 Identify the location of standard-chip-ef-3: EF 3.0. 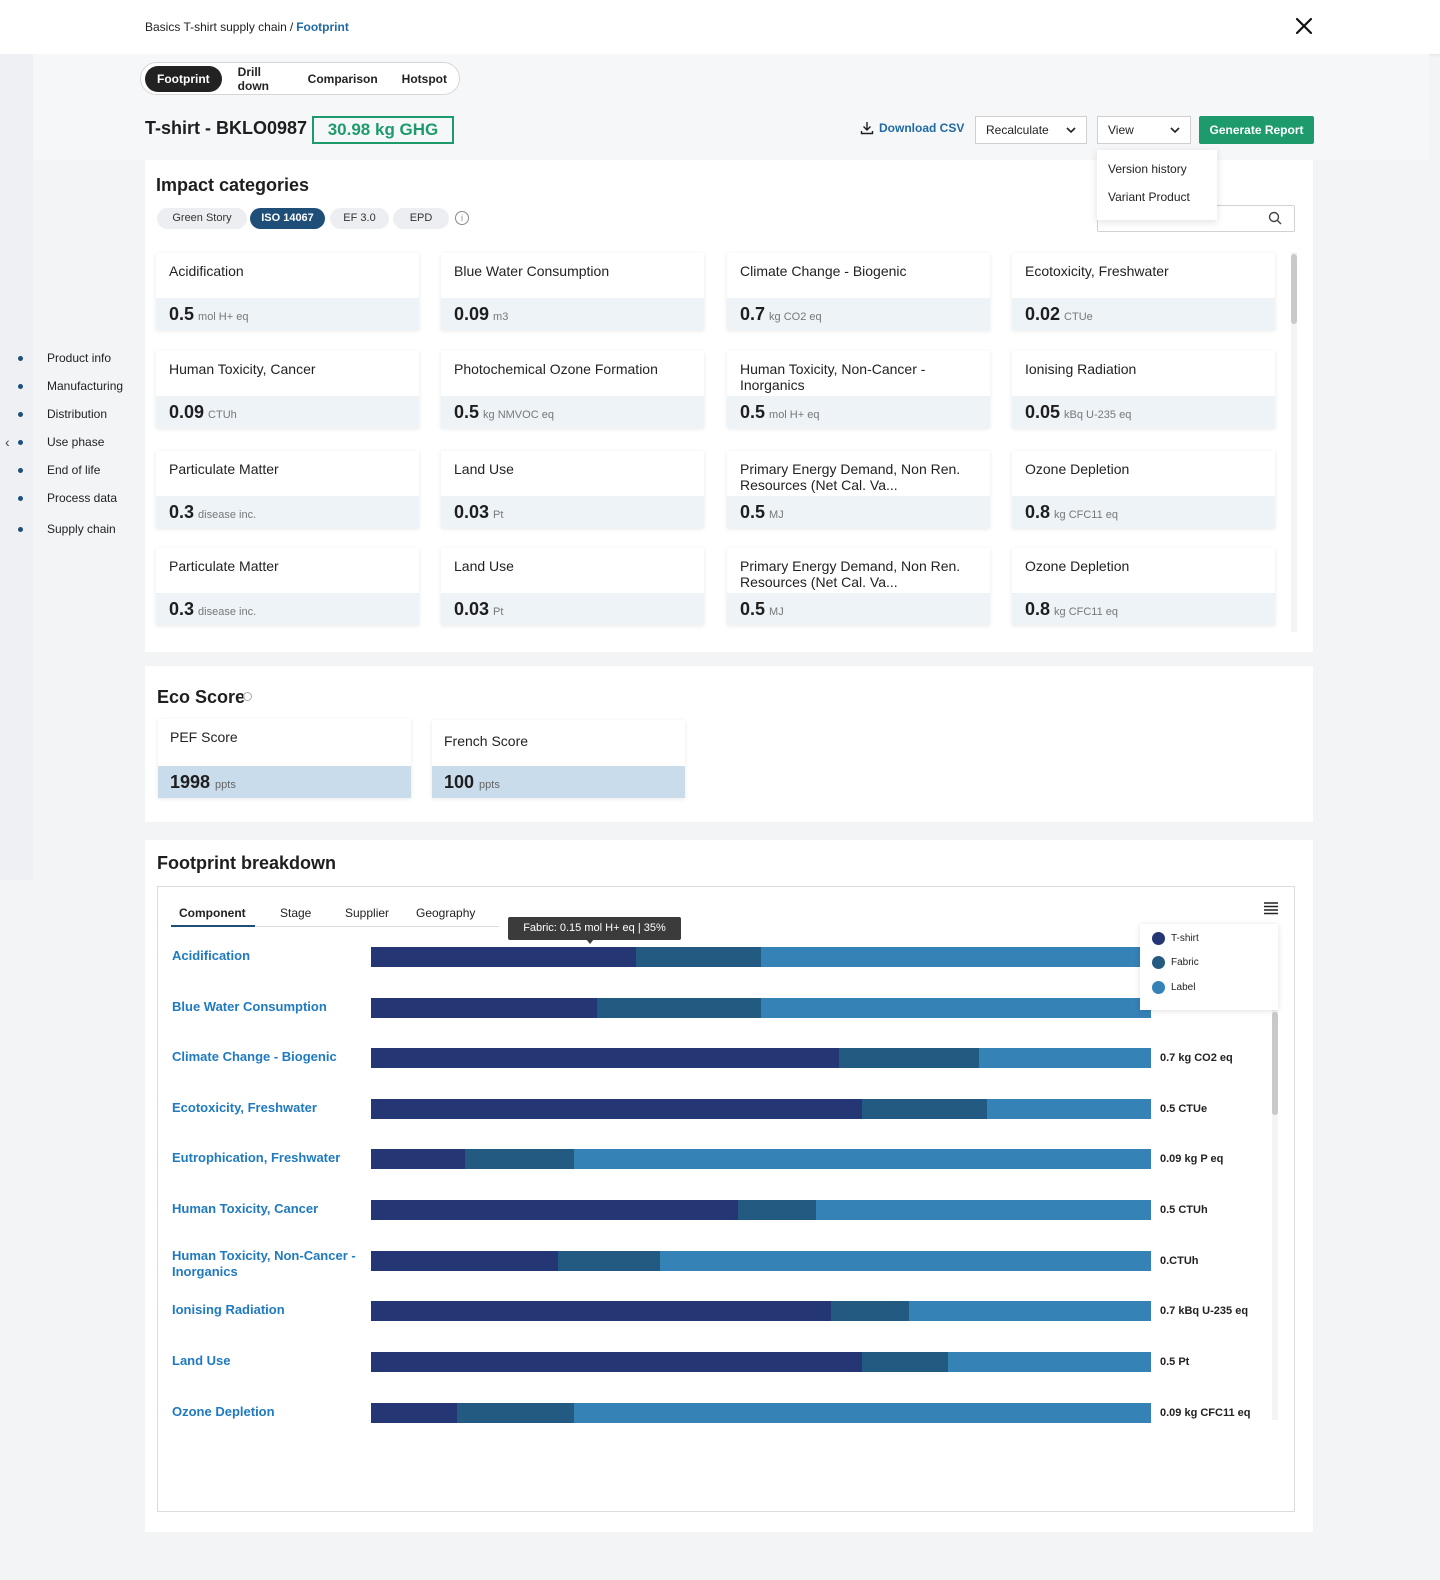
(359, 218).